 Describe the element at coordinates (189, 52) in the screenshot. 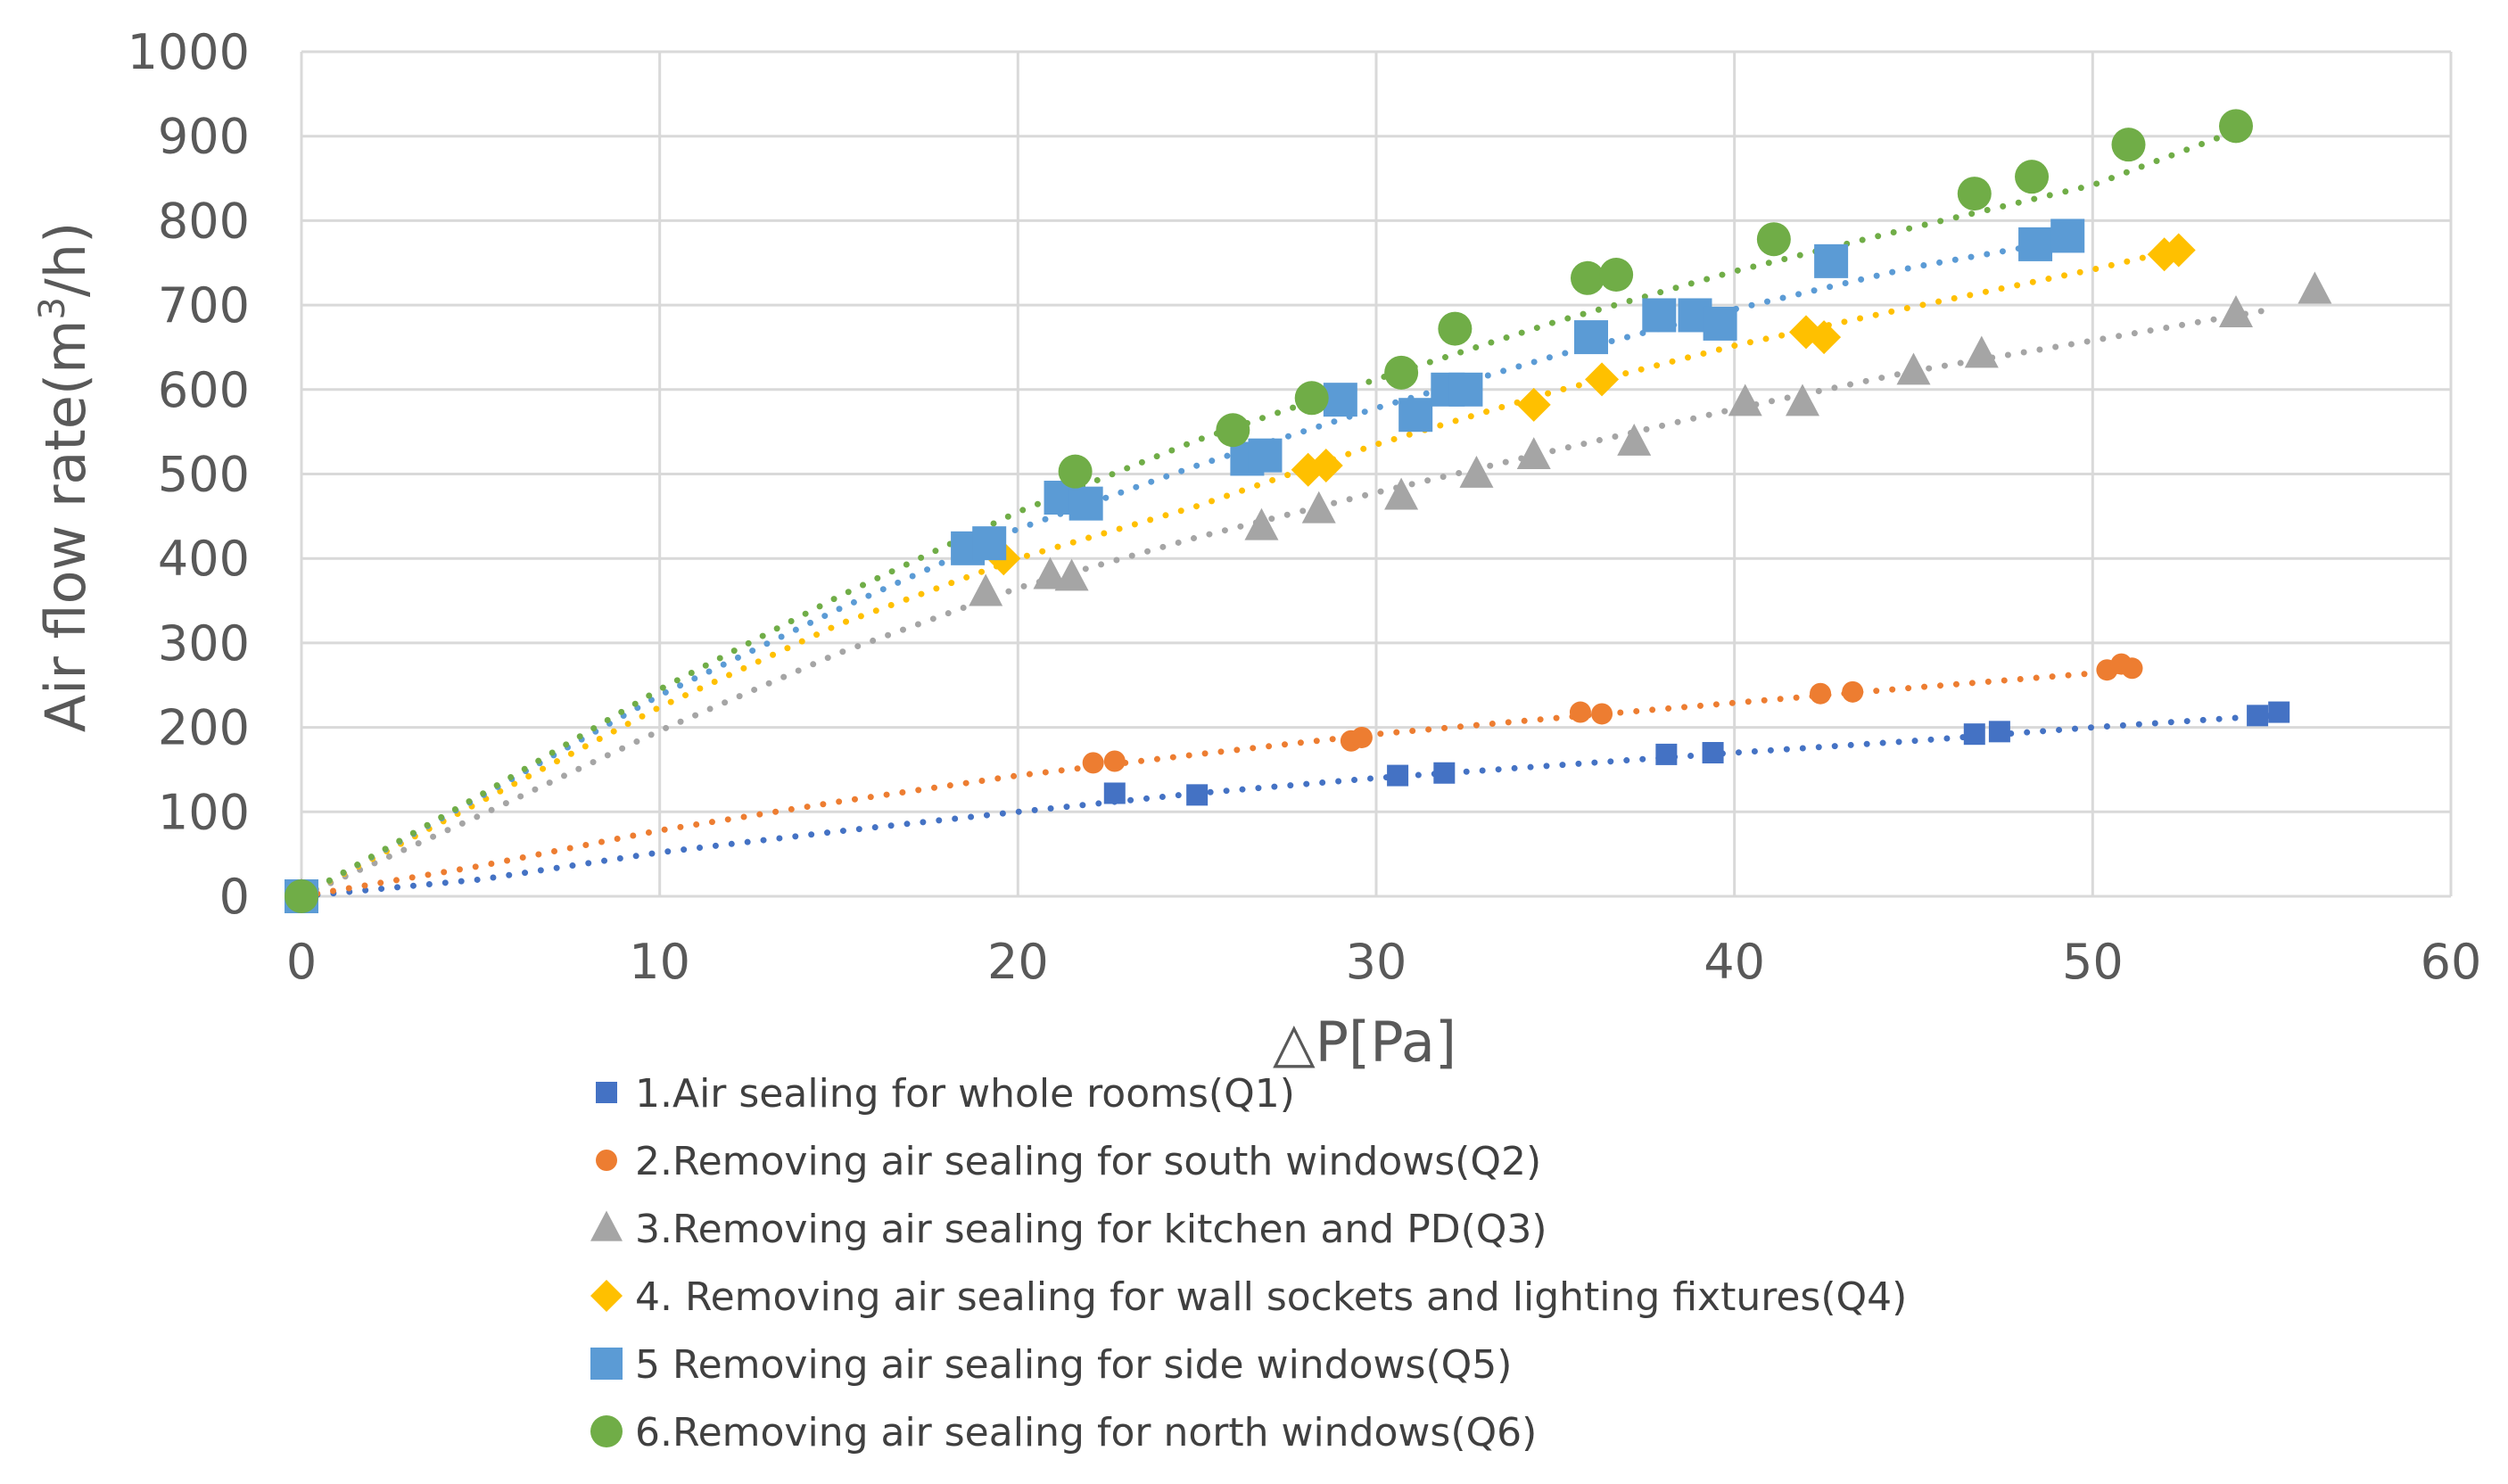

I see `y-tick-label: 1000` at that location.